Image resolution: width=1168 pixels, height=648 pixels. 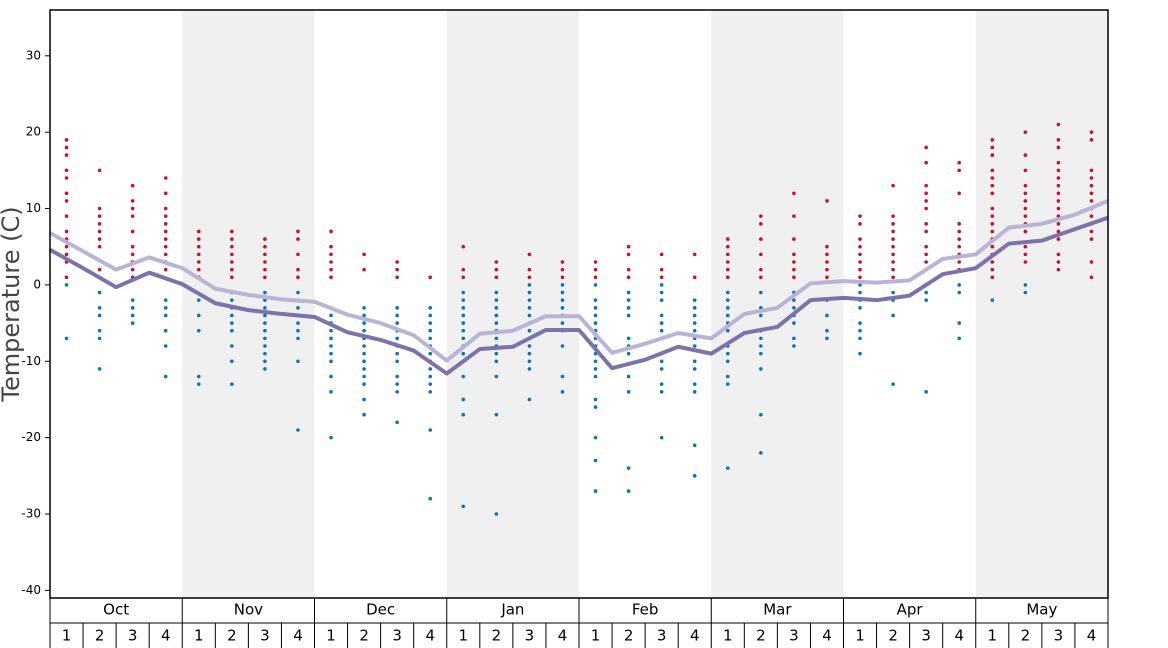 I want to click on y-tick-label: -30, so click(x=31, y=514).